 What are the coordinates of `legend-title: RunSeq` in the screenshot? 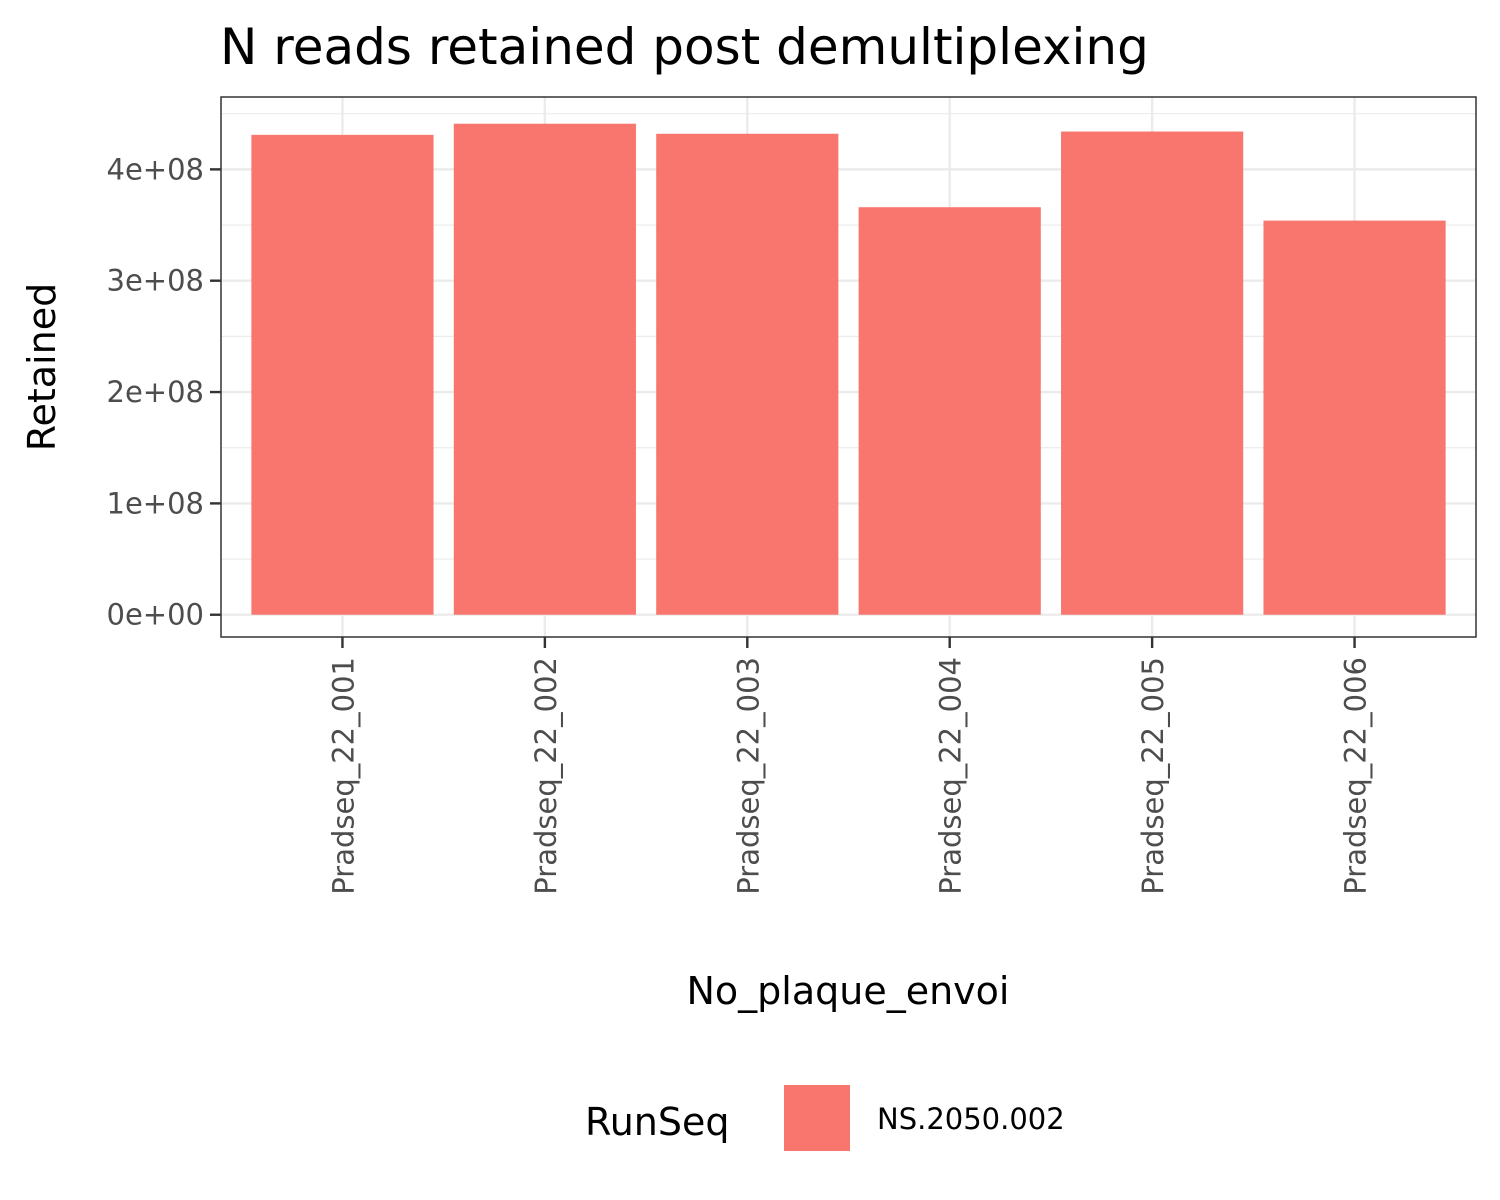 It's located at (657, 1122).